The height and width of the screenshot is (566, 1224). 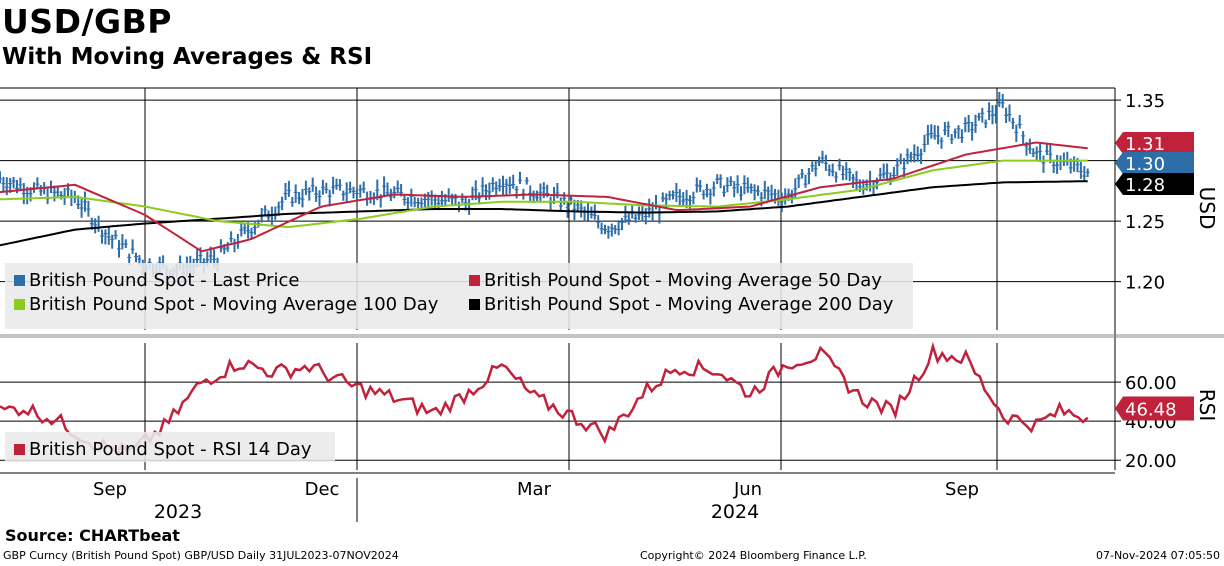 I want to click on last-value-tag-label: 1.31, so click(x=1145, y=144).